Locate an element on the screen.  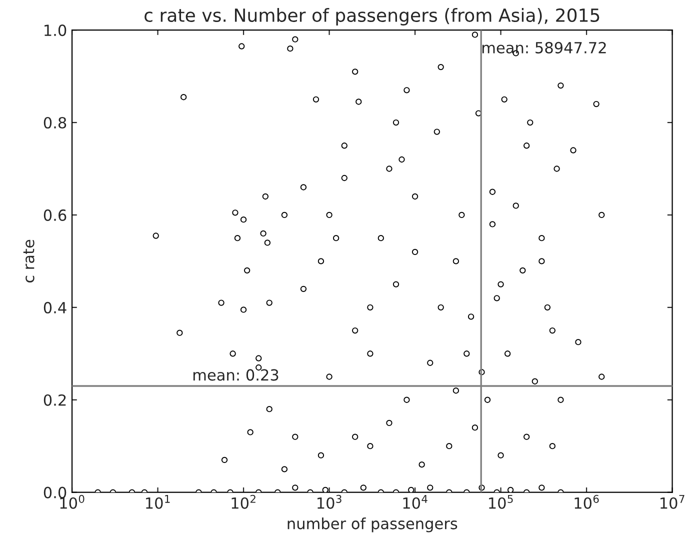
ref-line-label: mean: 0.23 is located at coordinates (235, 375).